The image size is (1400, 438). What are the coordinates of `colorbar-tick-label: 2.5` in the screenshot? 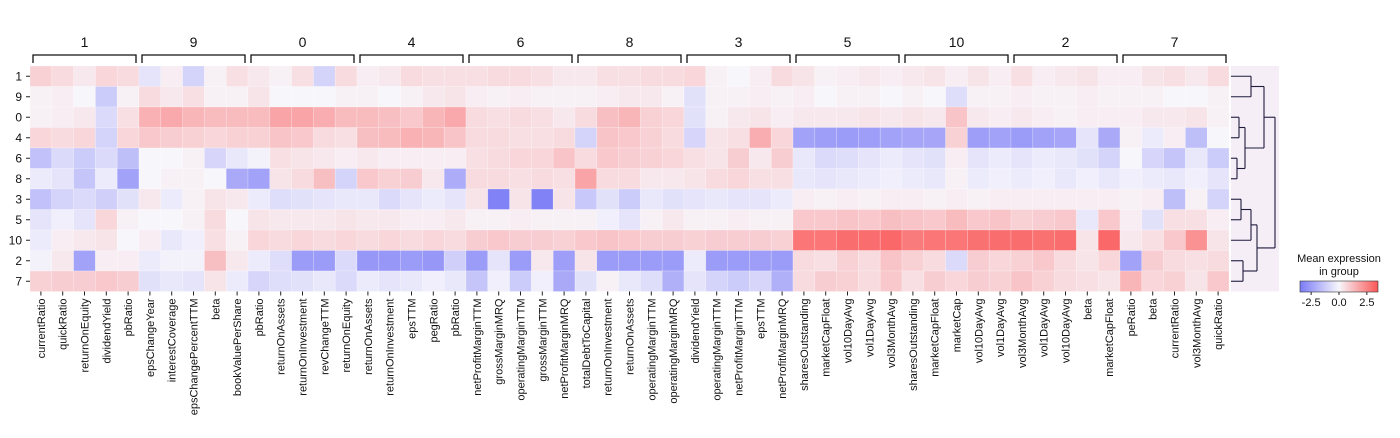 It's located at (1366, 303).